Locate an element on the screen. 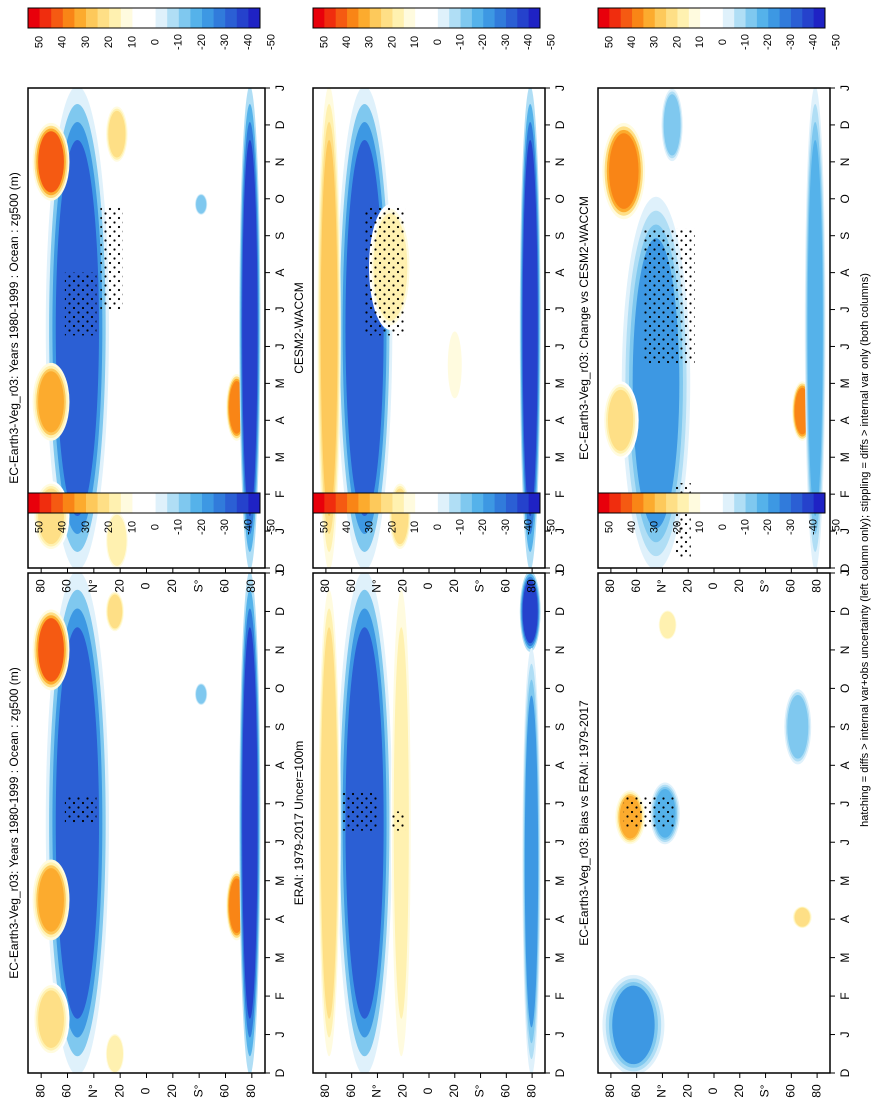  ytick-label-p4-5: 20 is located at coordinates (454, 586).